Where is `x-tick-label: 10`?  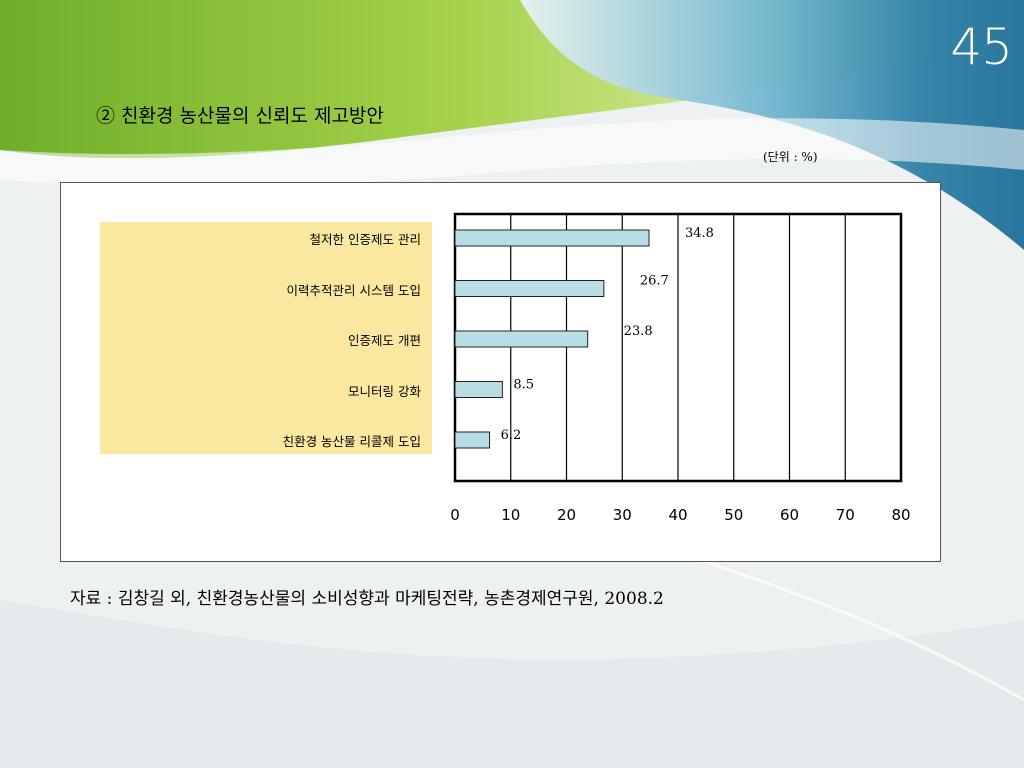 x-tick-label: 10 is located at coordinates (510, 515).